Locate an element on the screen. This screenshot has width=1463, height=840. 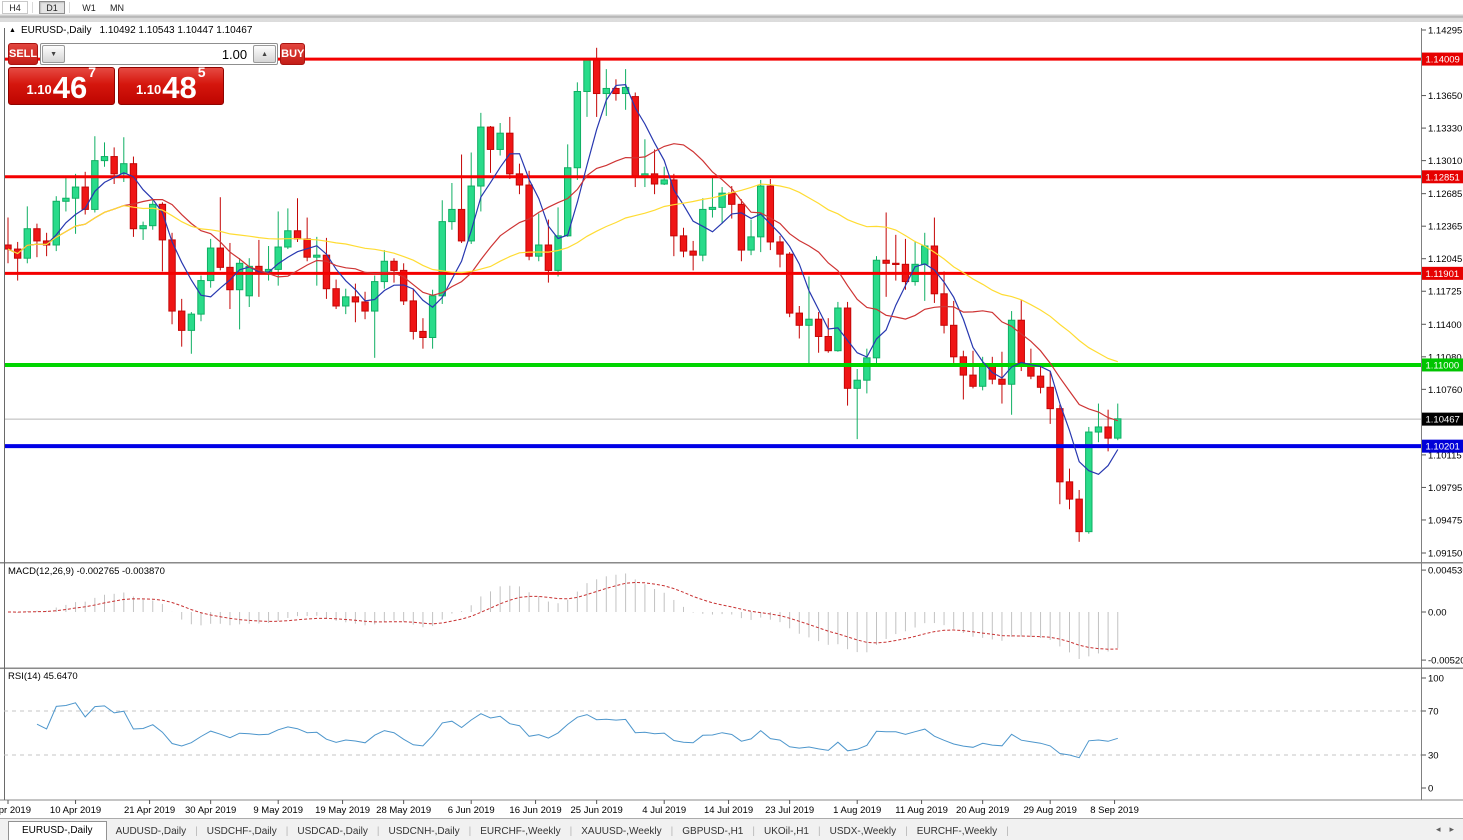
triangle-down-icon: ▼ is located at coordinates (54, 54).